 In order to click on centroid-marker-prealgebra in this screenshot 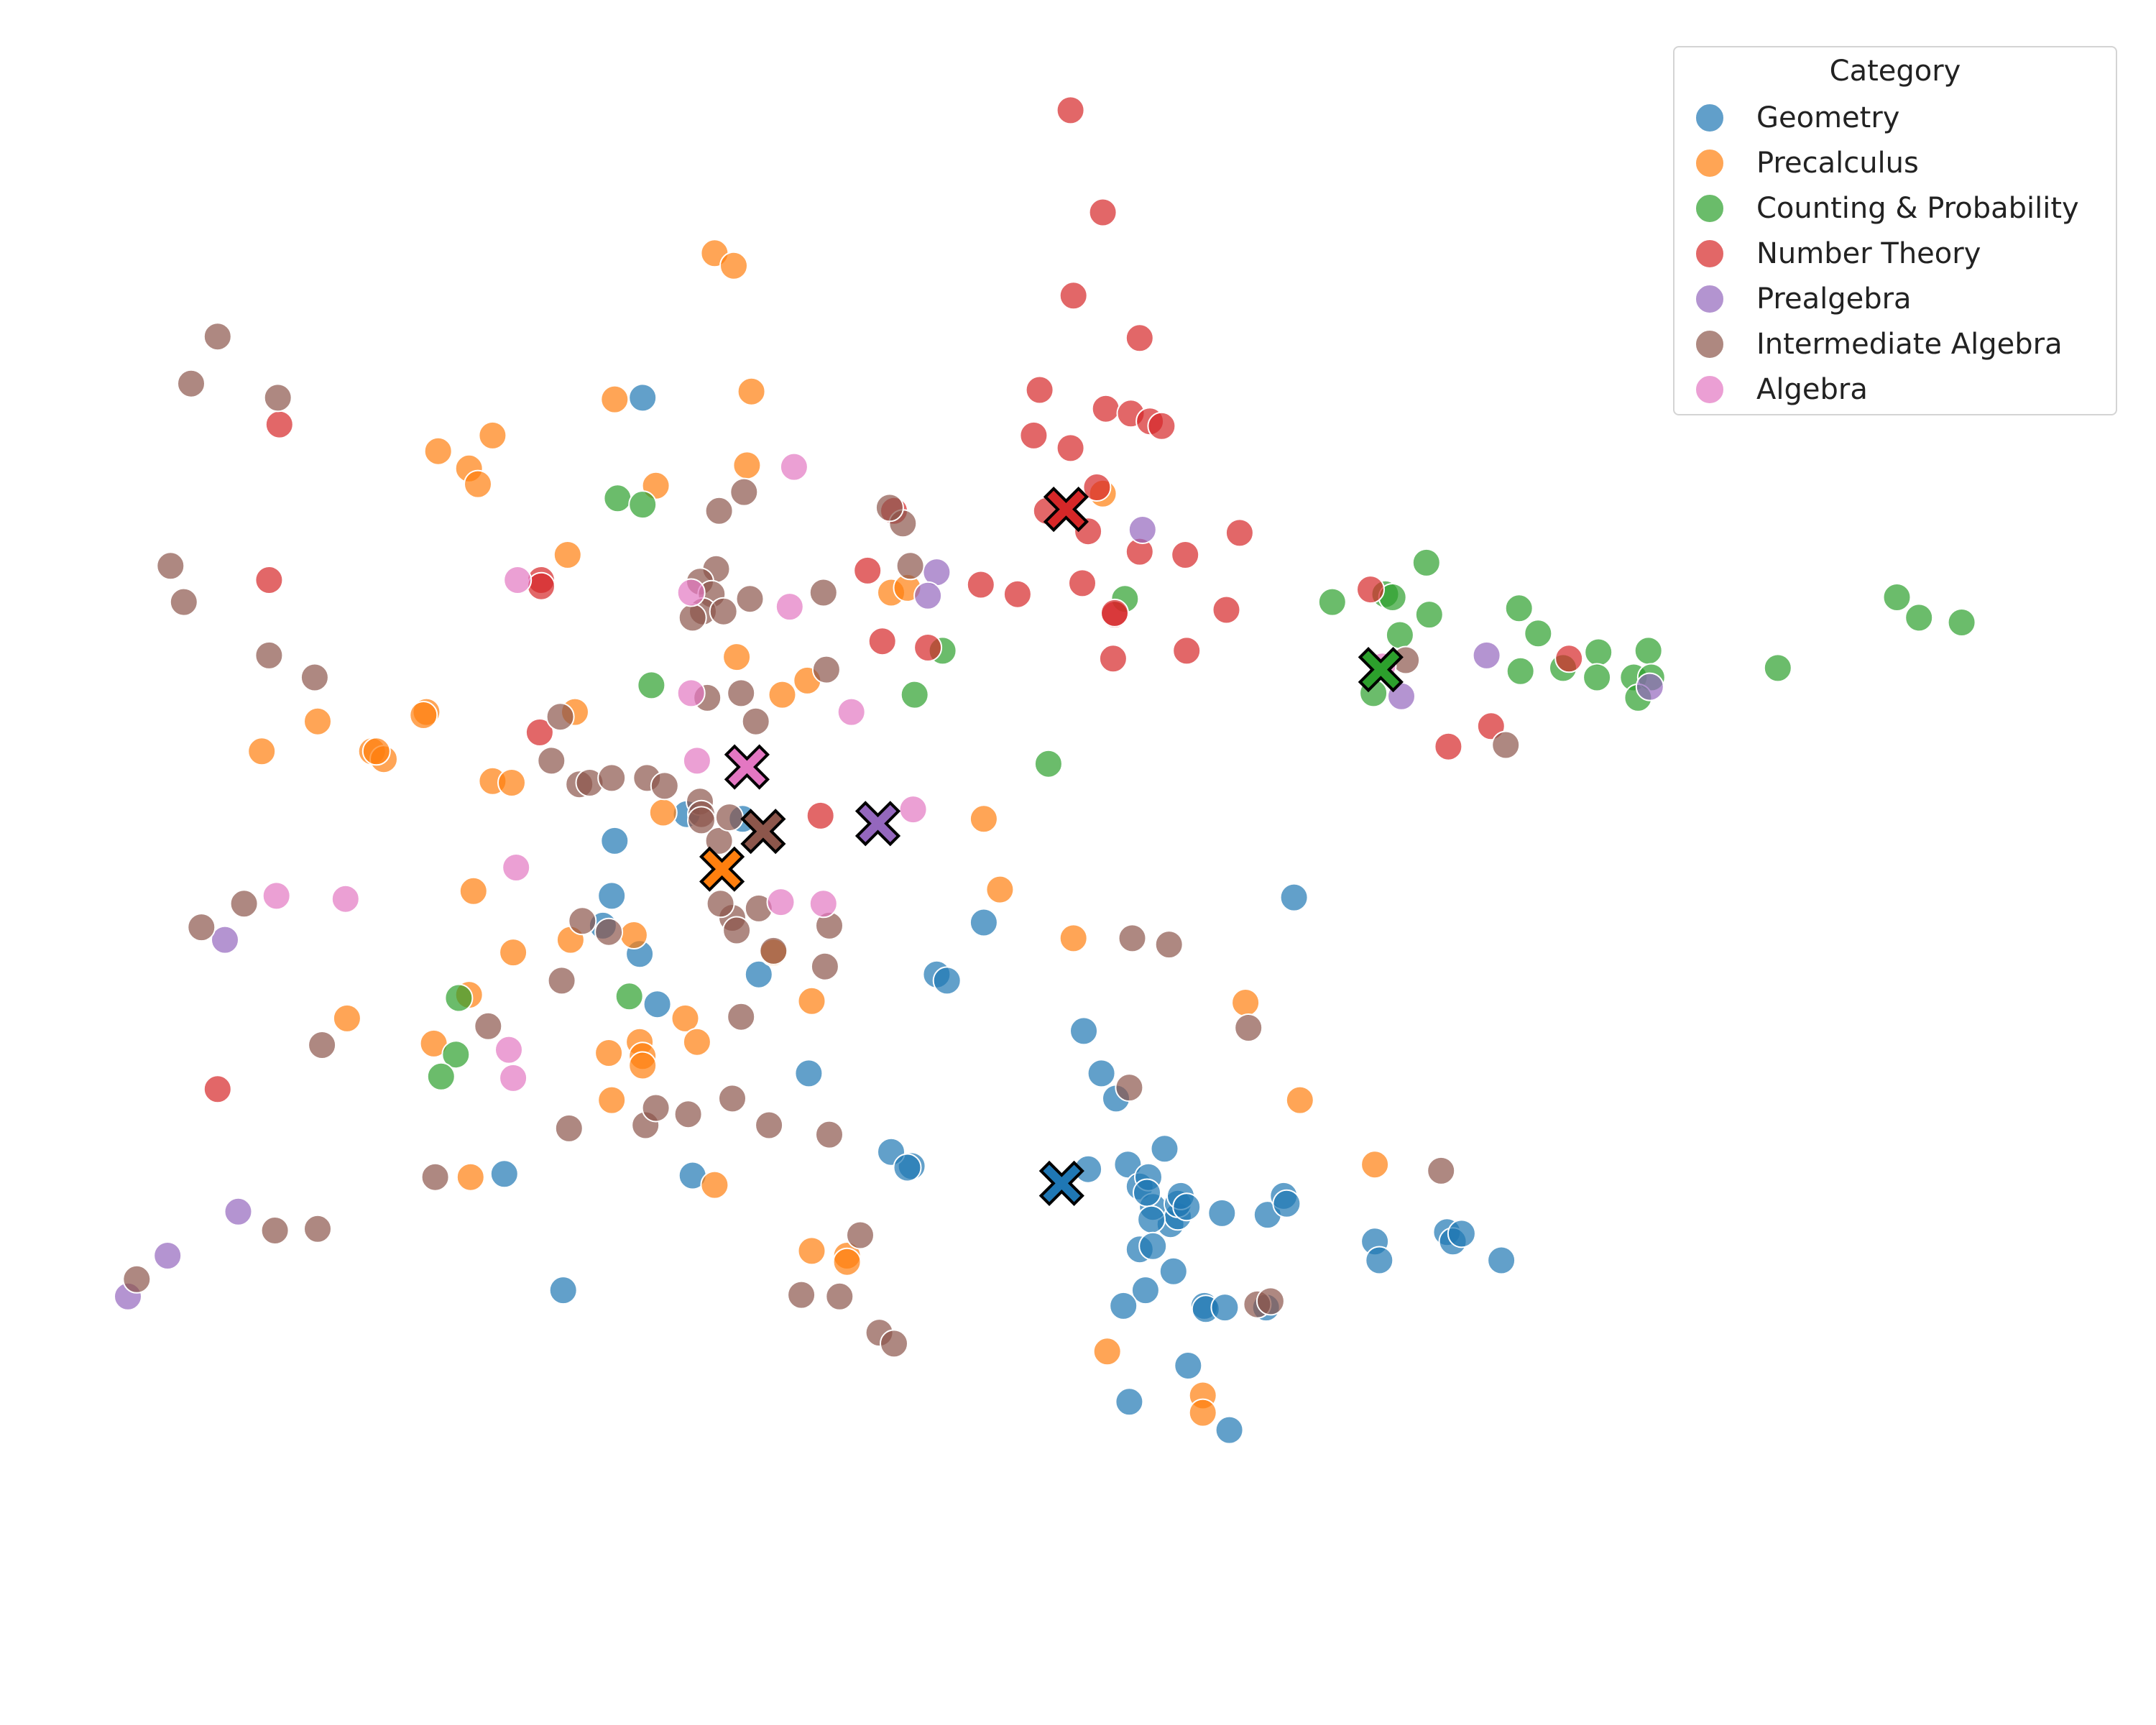, I will do `click(877, 824)`.